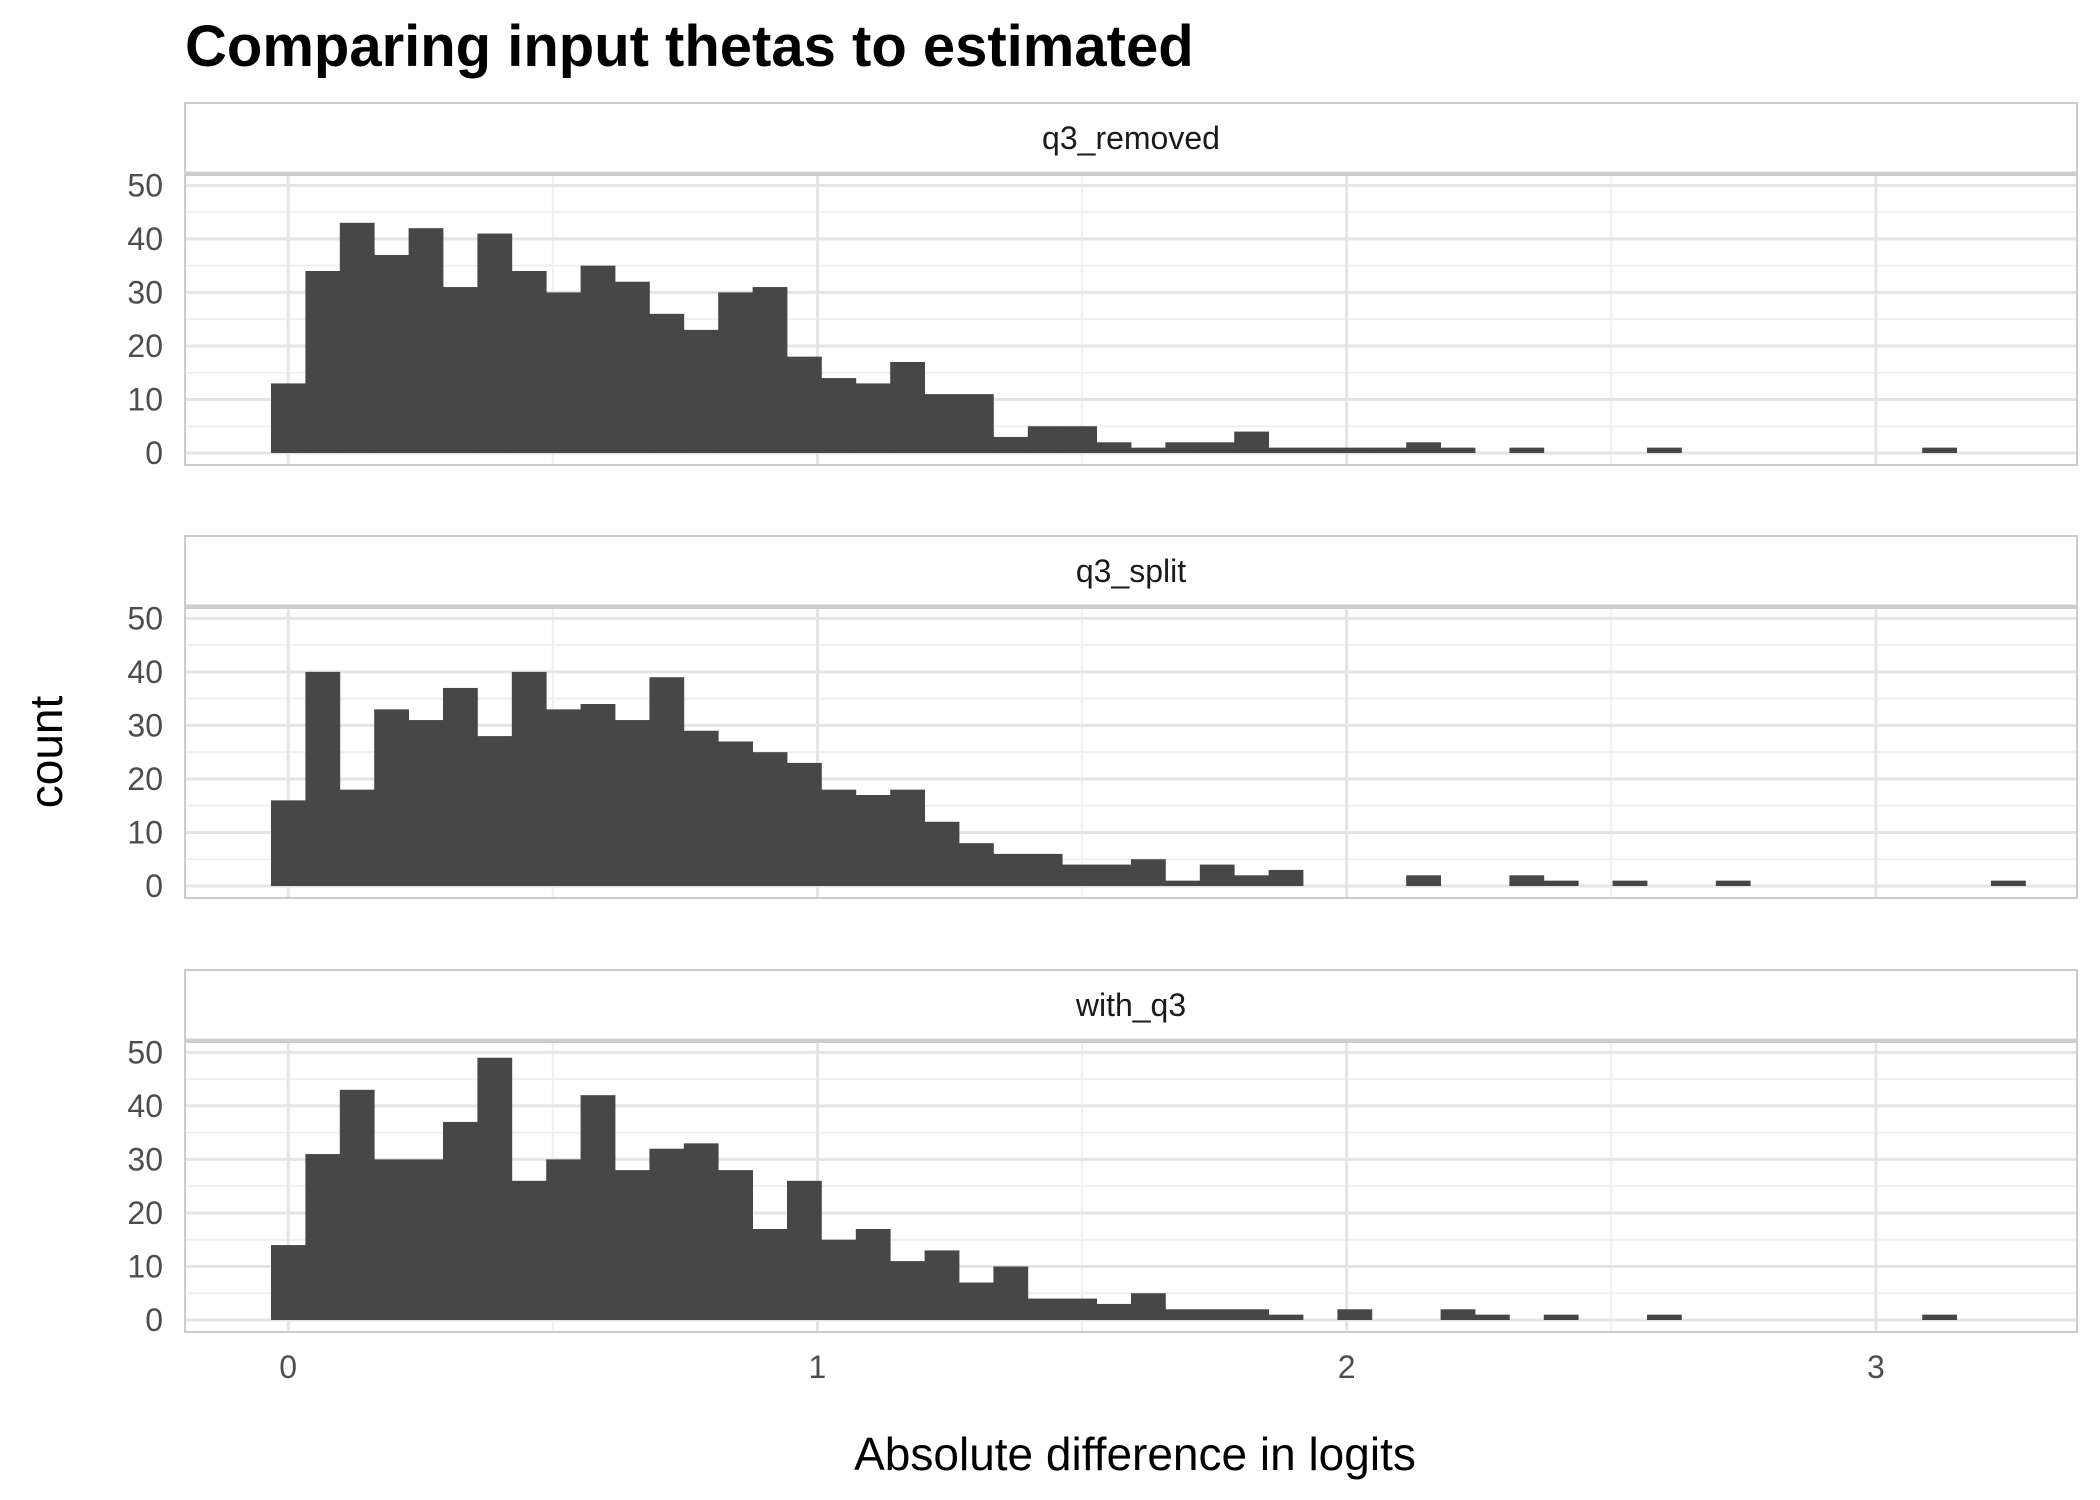 This screenshot has height=1500, width=2100. Describe the element at coordinates (1131, 571) in the screenshot. I see `facet-strip-label: q3_split` at that location.